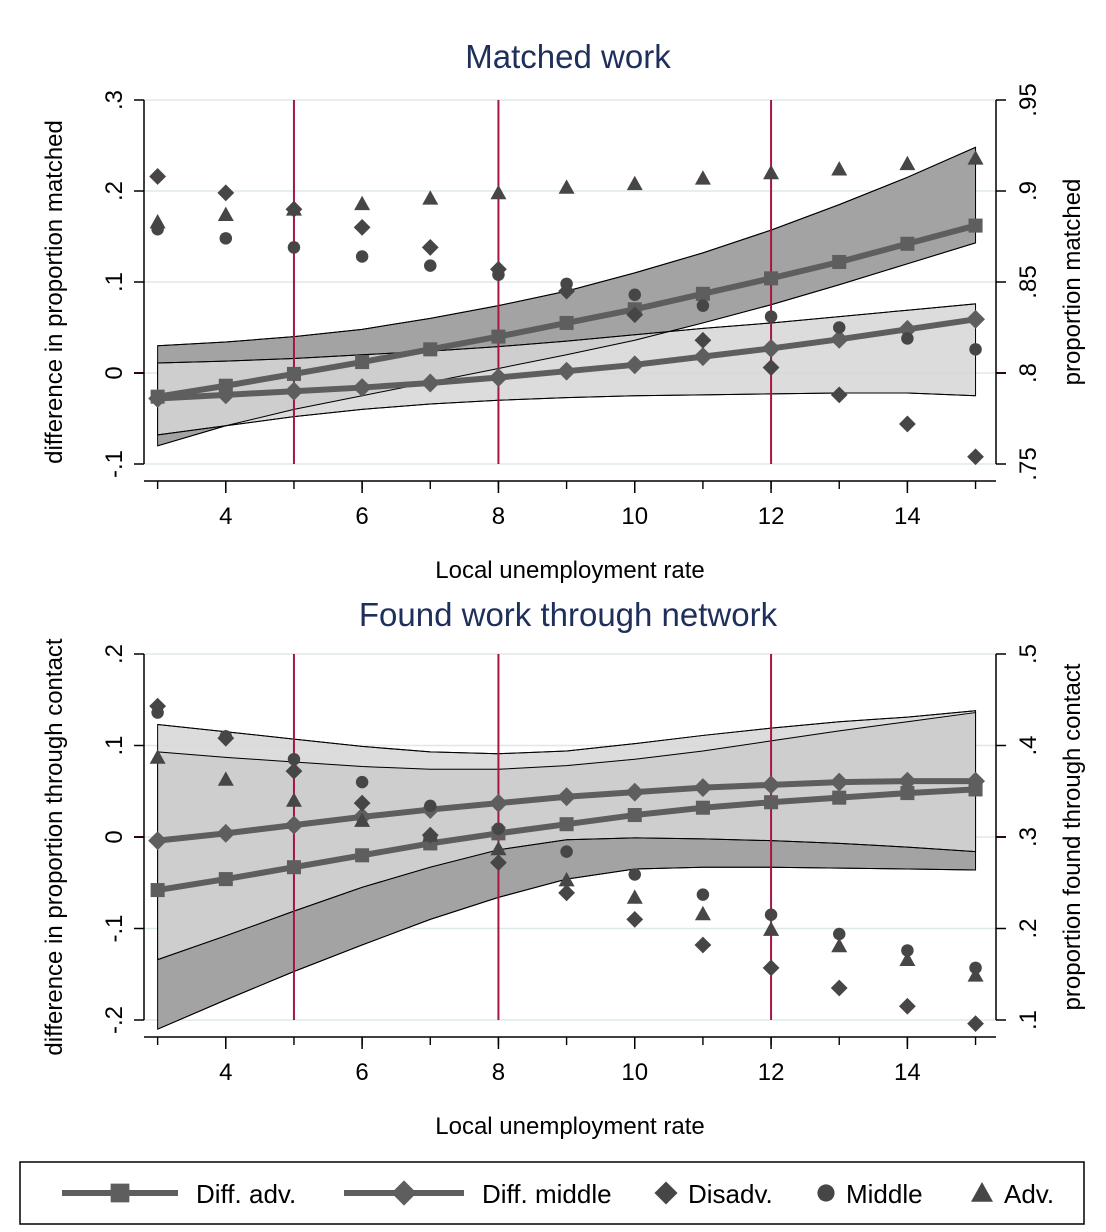  What do you see at coordinates (1028, 1020) in the screenshot?
I see `y2-tick-label: .1` at bounding box center [1028, 1020].